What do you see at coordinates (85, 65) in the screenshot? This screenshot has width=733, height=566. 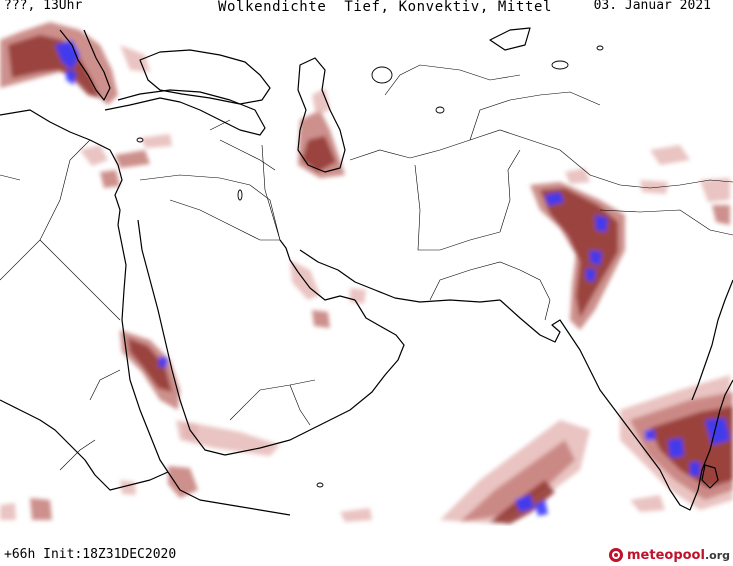 I see `coast-balkans` at bounding box center [85, 65].